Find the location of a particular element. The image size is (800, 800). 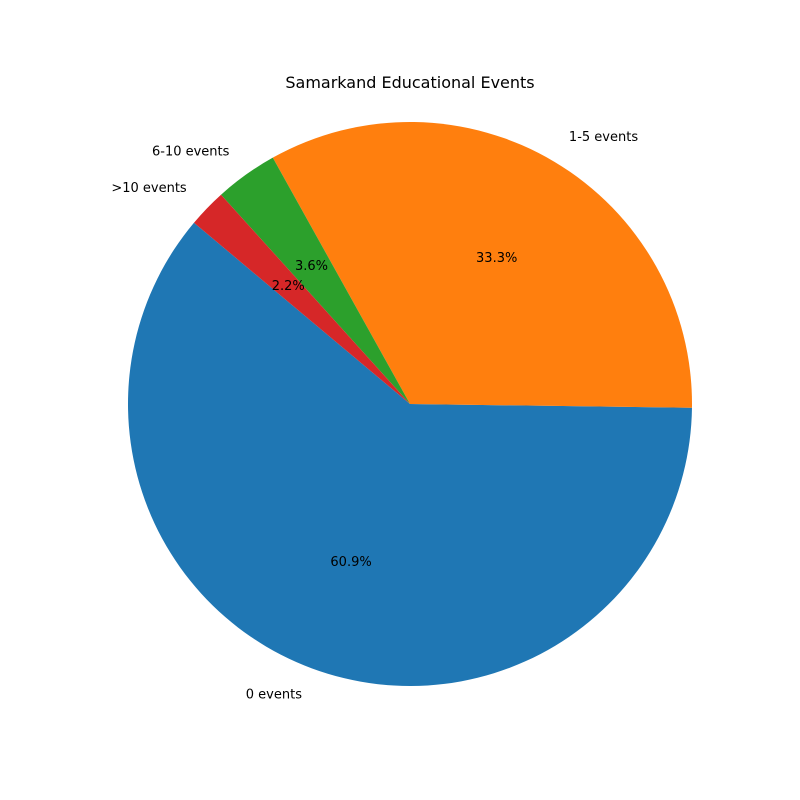

slice-category-label: 0 events is located at coordinates (274, 694).